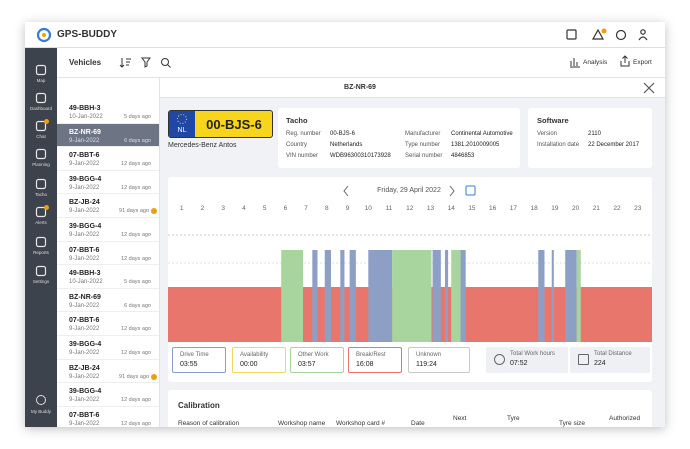  I want to click on activity-summary: Drive Time 03:55, so click(199, 360).